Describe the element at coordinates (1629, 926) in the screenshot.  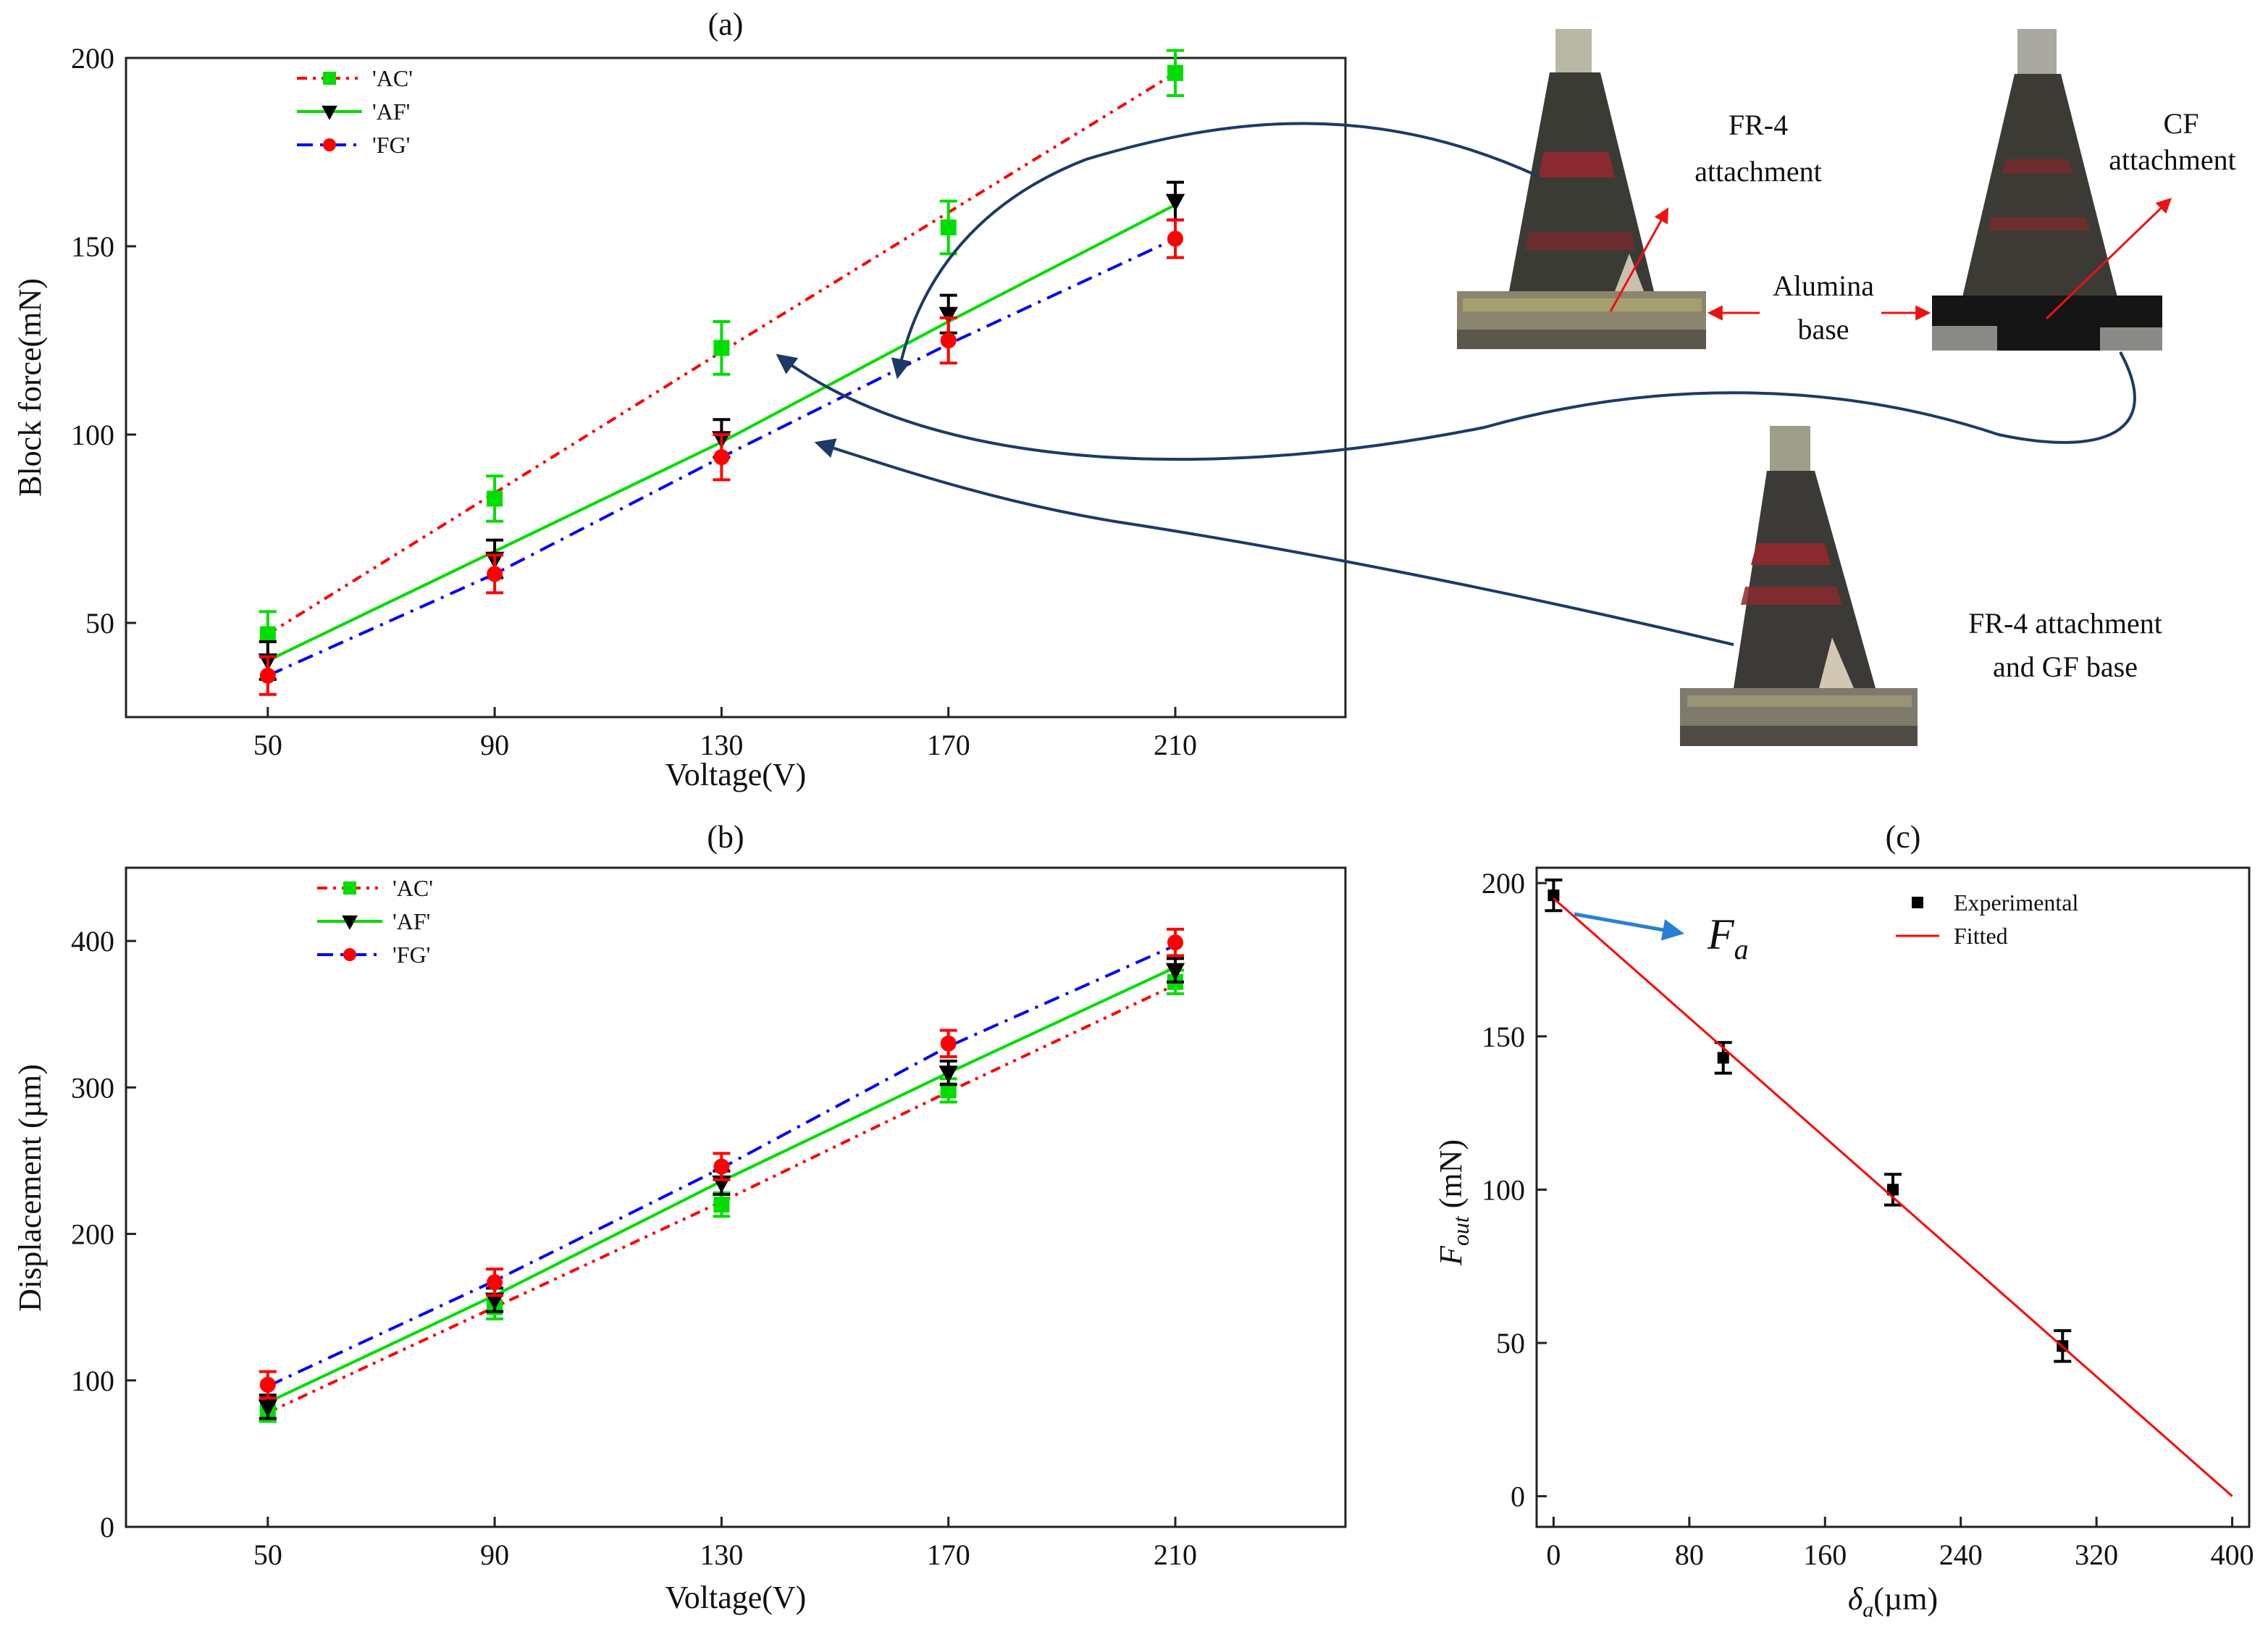
I see `fa-arrow` at that location.